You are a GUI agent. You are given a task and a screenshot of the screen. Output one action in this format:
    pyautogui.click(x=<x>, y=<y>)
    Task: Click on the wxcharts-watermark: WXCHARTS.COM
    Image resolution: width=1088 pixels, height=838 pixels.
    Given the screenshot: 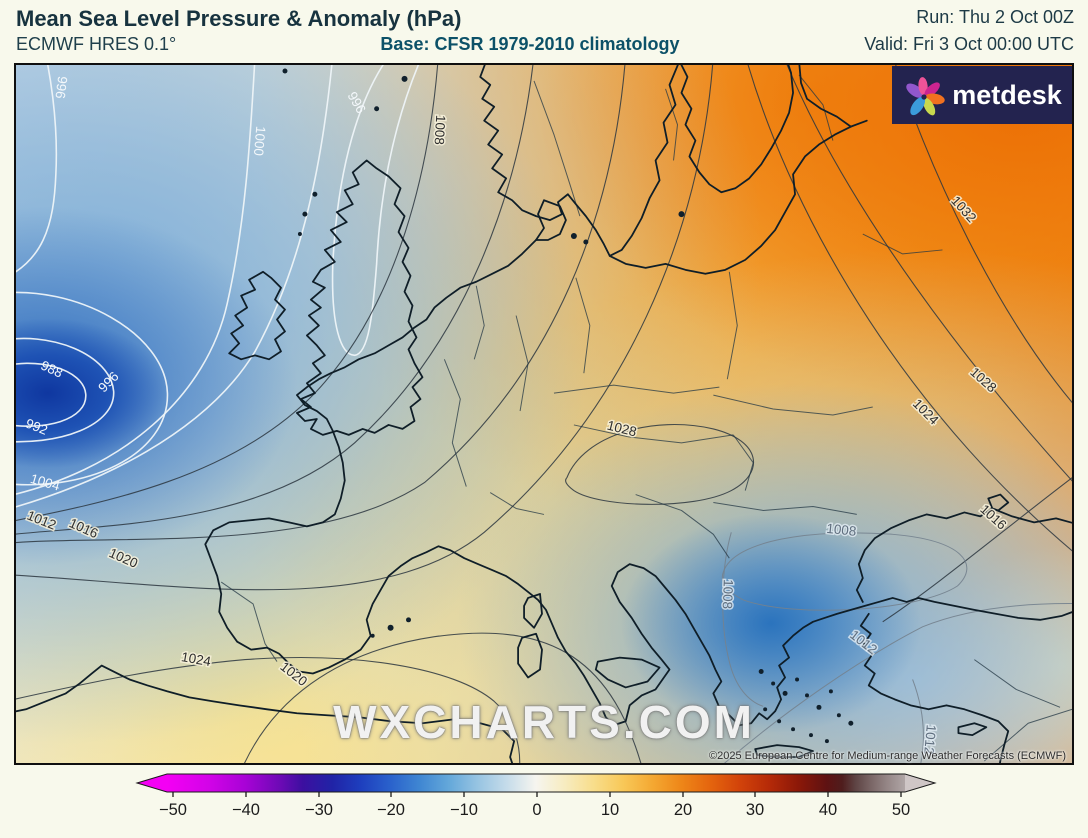 What is the action you would take?
    pyautogui.click(x=544, y=722)
    